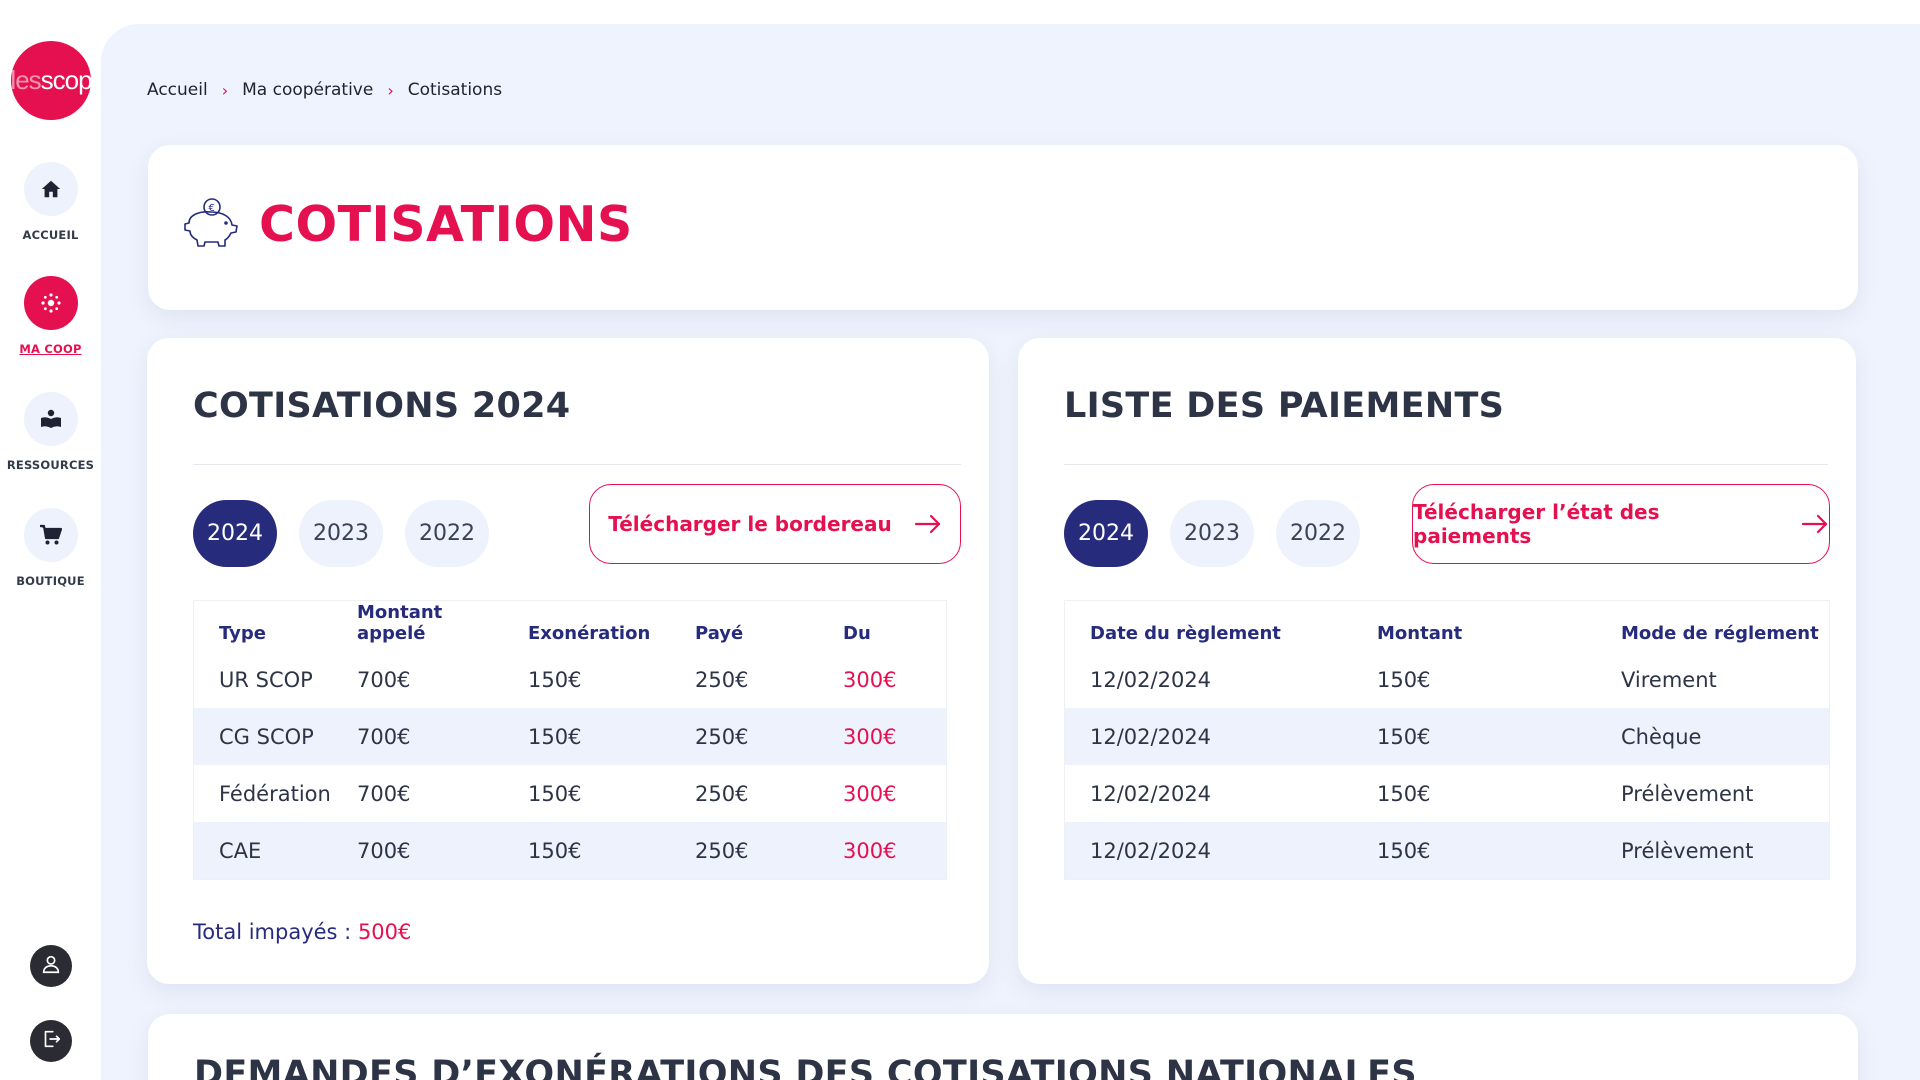 The image size is (1920, 1080). I want to click on breadcrumb-current: Cotisations, so click(455, 90).